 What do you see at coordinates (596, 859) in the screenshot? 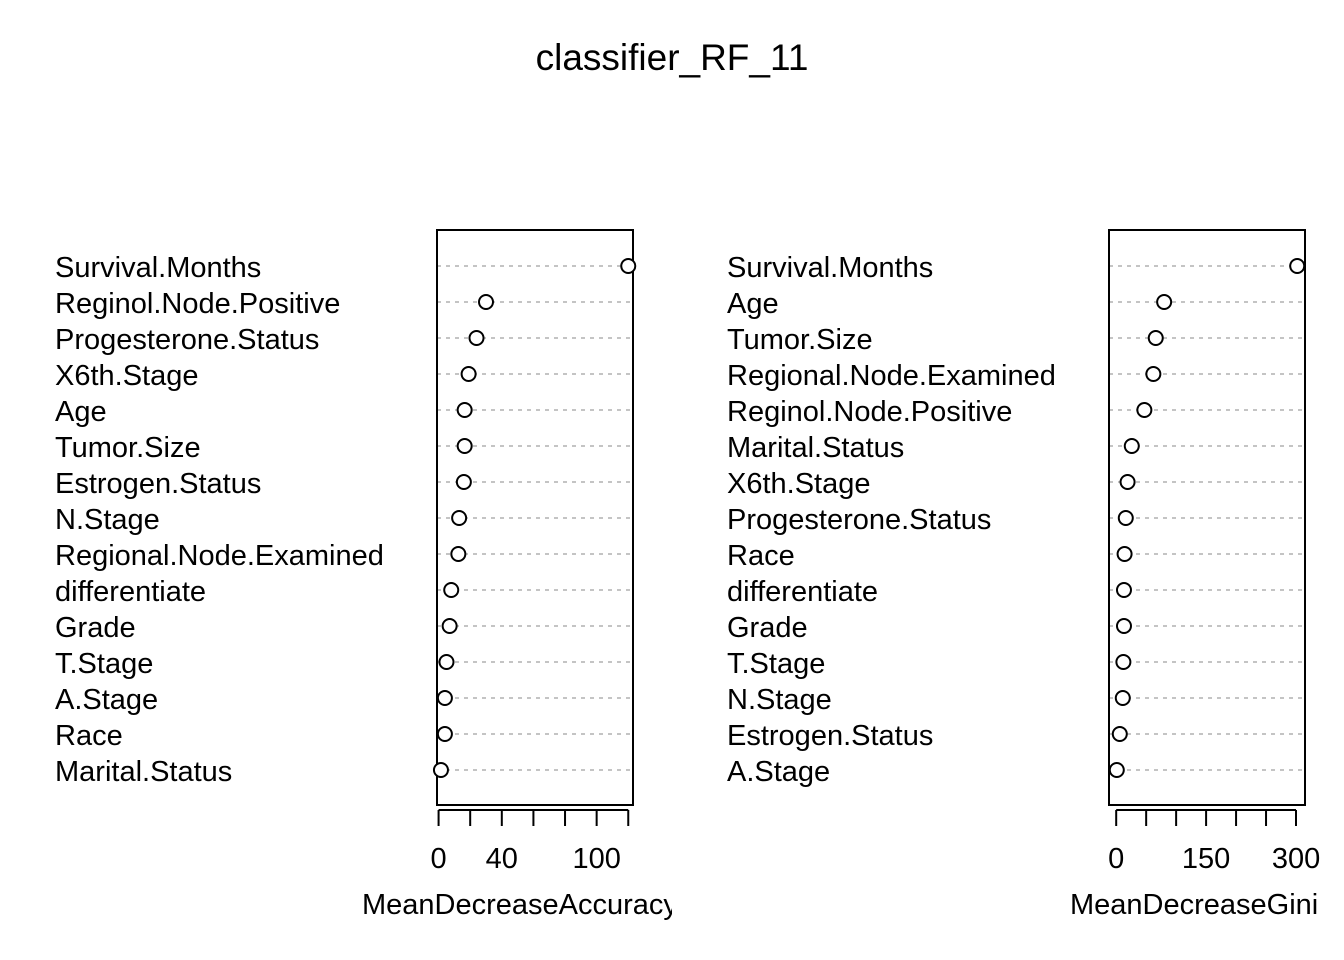
I see `x-tick-label: 100` at bounding box center [596, 859].